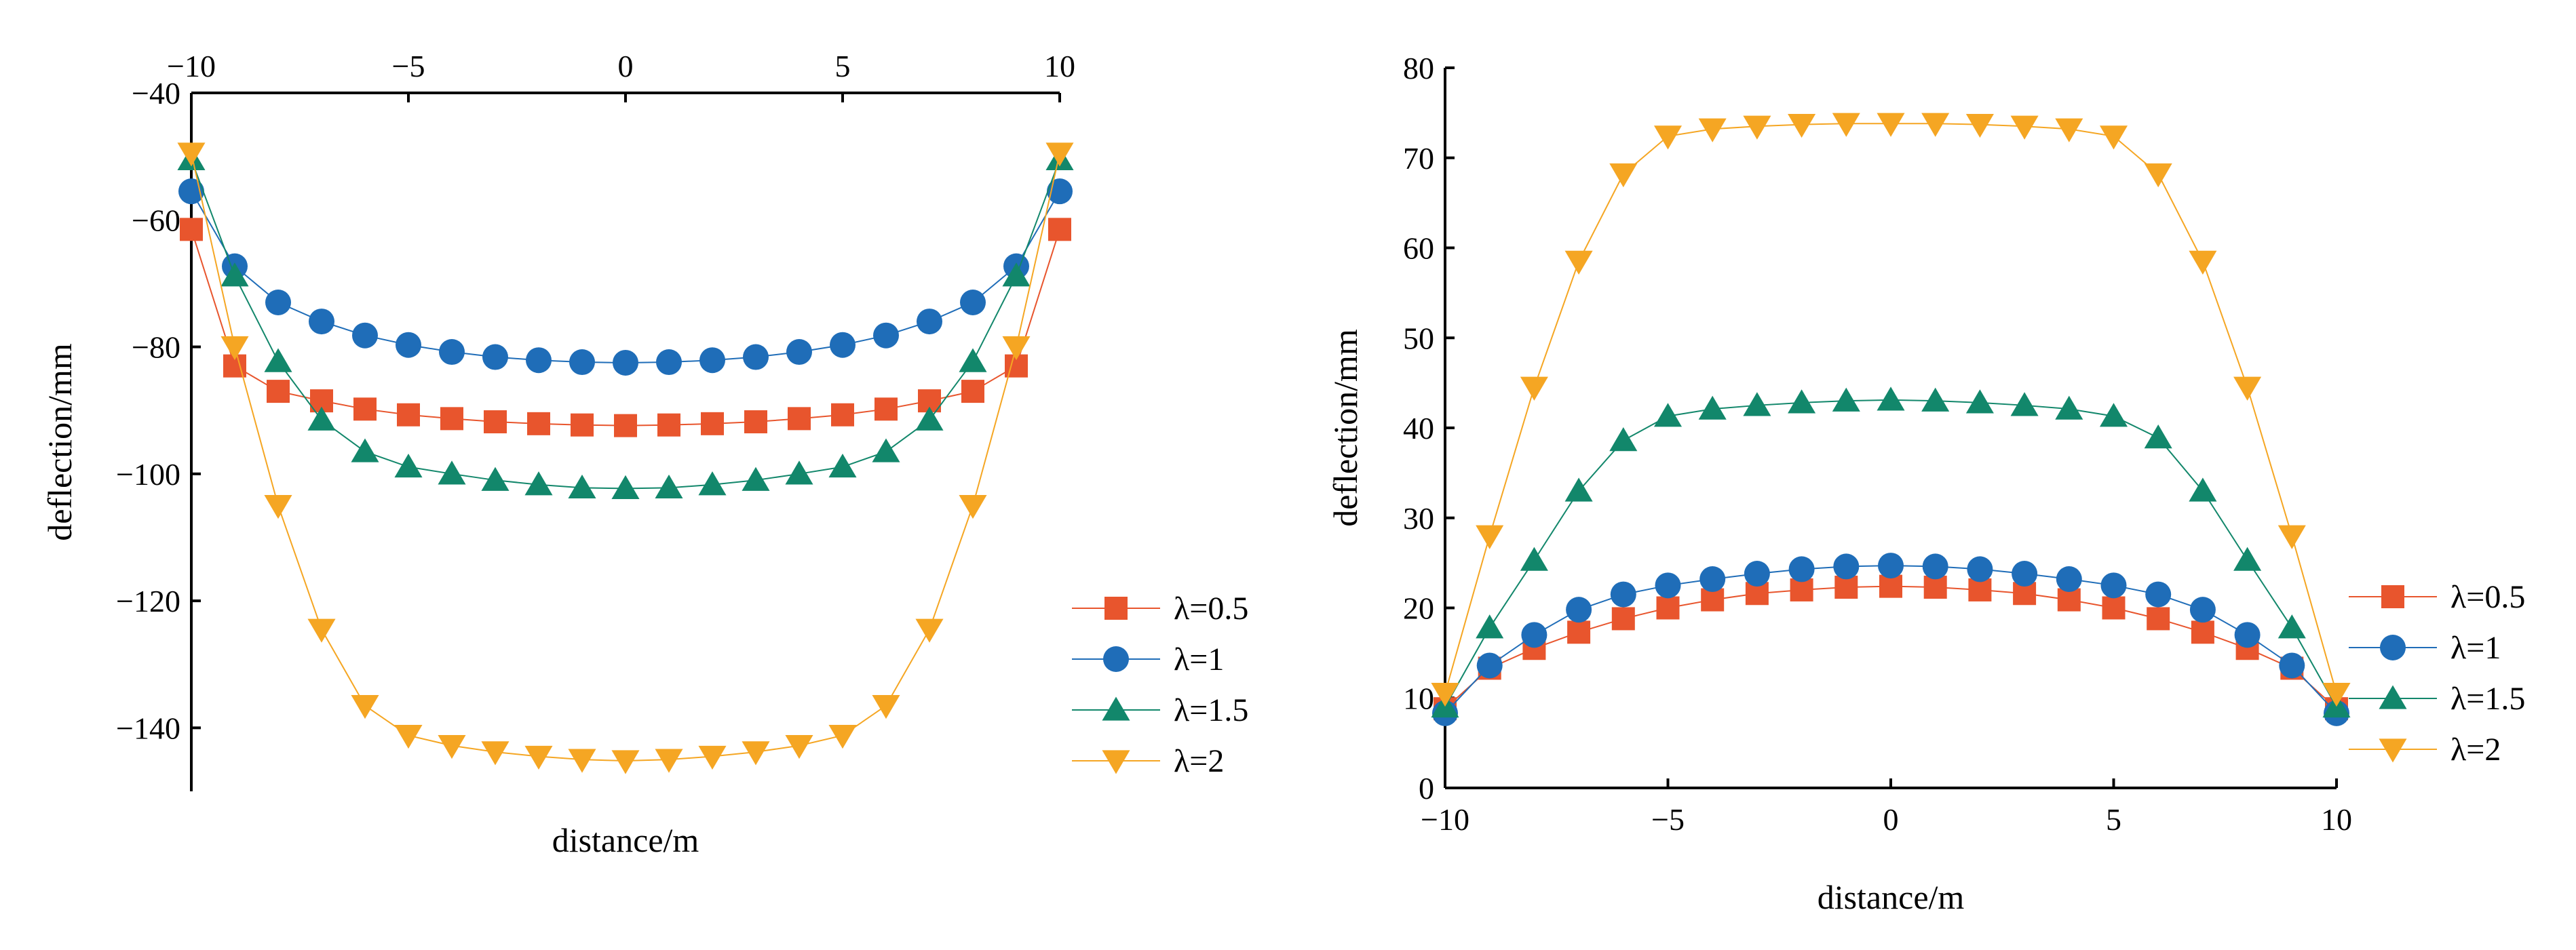 The height and width of the screenshot is (950, 2576). Describe the element at coordinates (2475, 648) in the screenshot. I see `legend-label: λ=1` at that location.